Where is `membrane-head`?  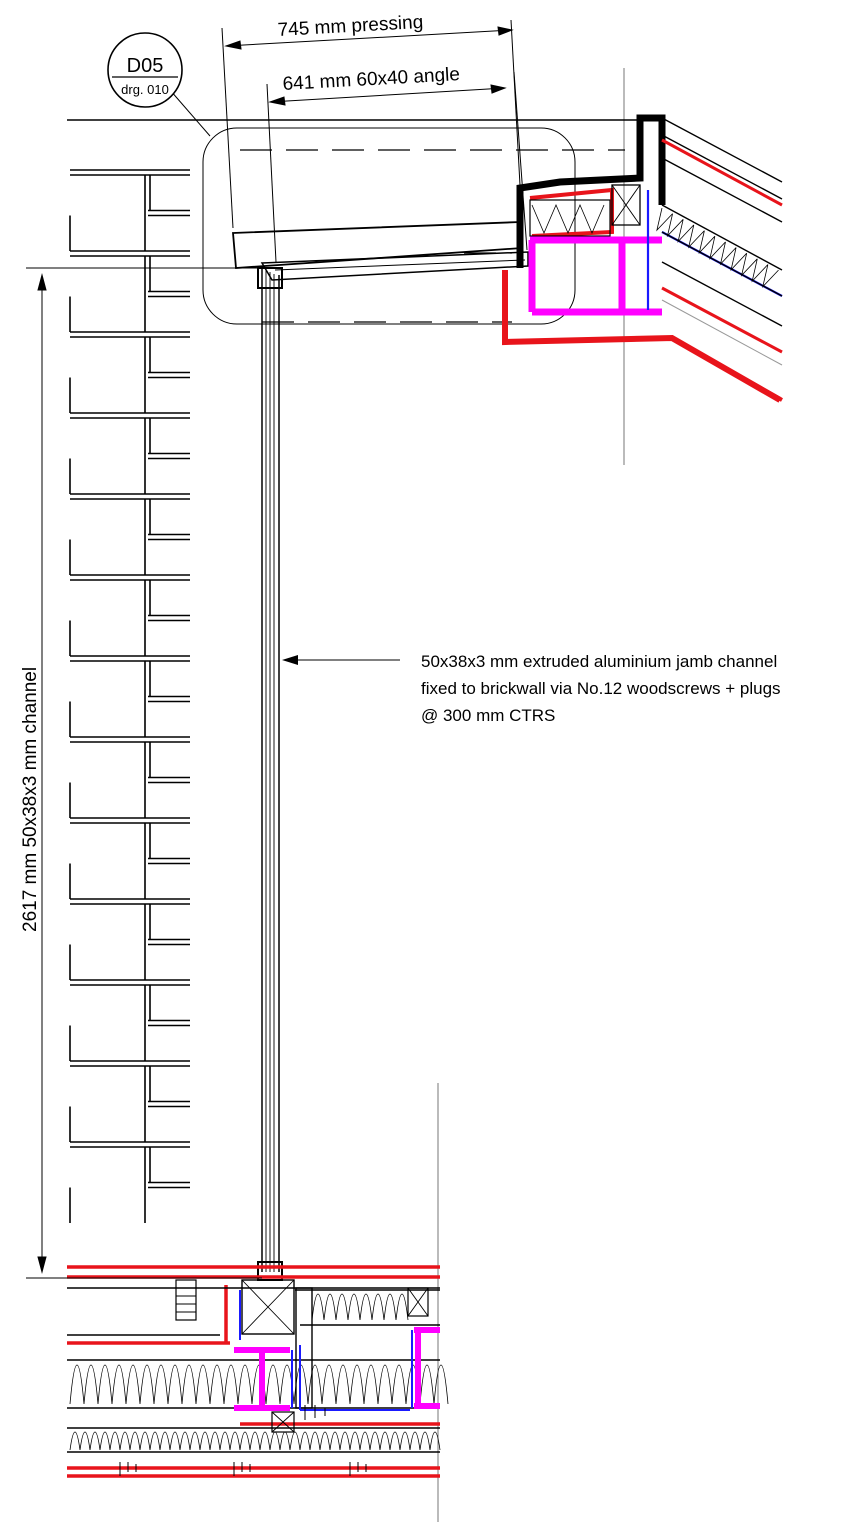
membrane-head is located at coordinates (642, 336).